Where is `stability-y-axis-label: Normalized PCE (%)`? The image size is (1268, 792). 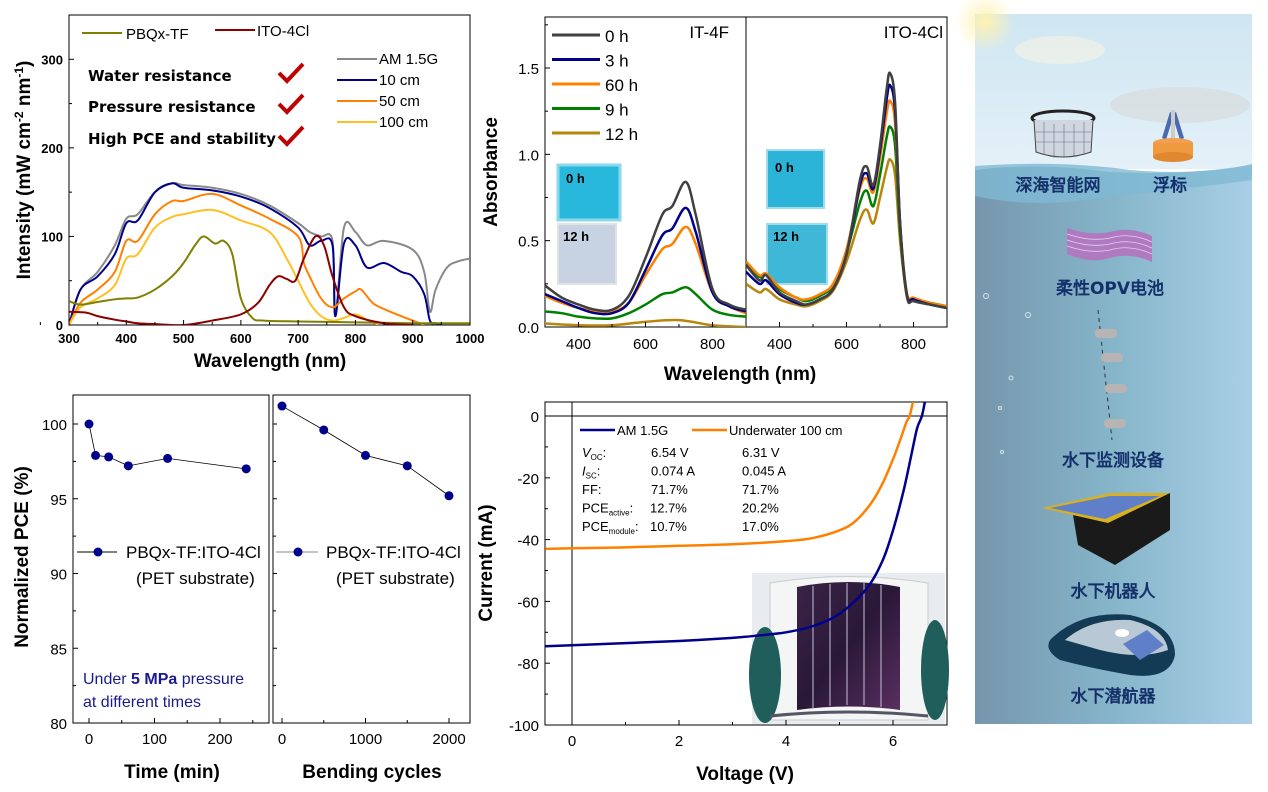 stability-y-axis-label: Normalized PCE (%) is located at coordinates (22, 557).